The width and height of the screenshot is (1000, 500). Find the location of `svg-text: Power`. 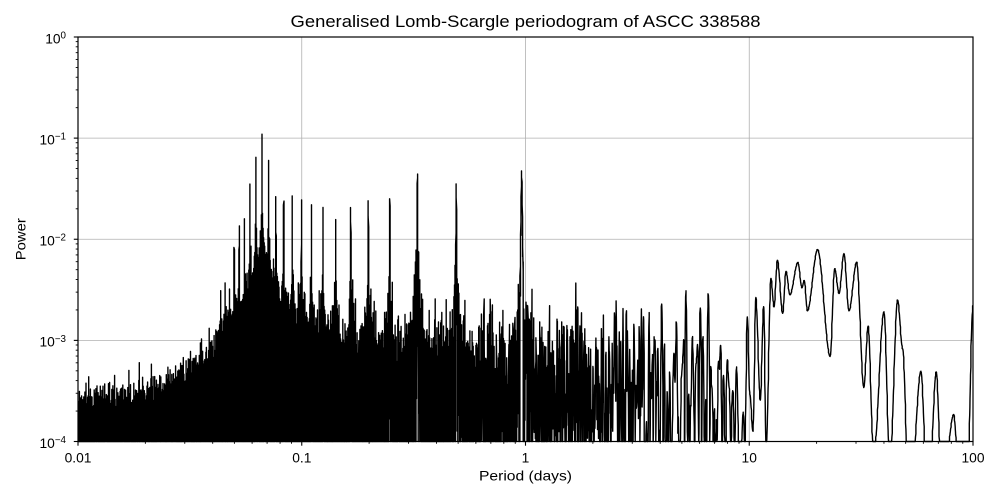

svg-text: Power is located at coordinates (21, 239).